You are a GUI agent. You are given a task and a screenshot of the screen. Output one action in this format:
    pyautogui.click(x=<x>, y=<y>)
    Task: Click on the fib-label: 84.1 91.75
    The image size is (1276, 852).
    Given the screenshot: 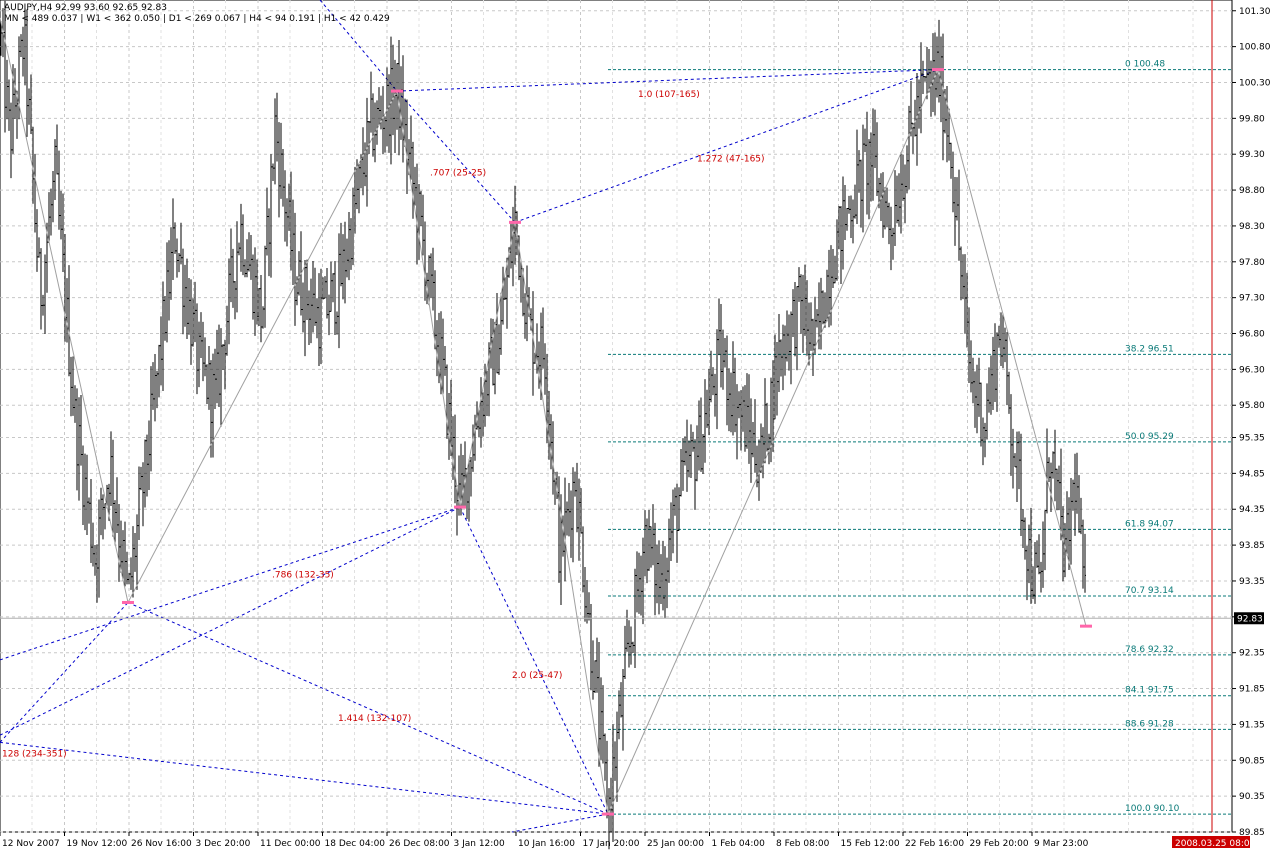 What is the action you would take?
    pyautogui.click(x=1149, y=691)
    